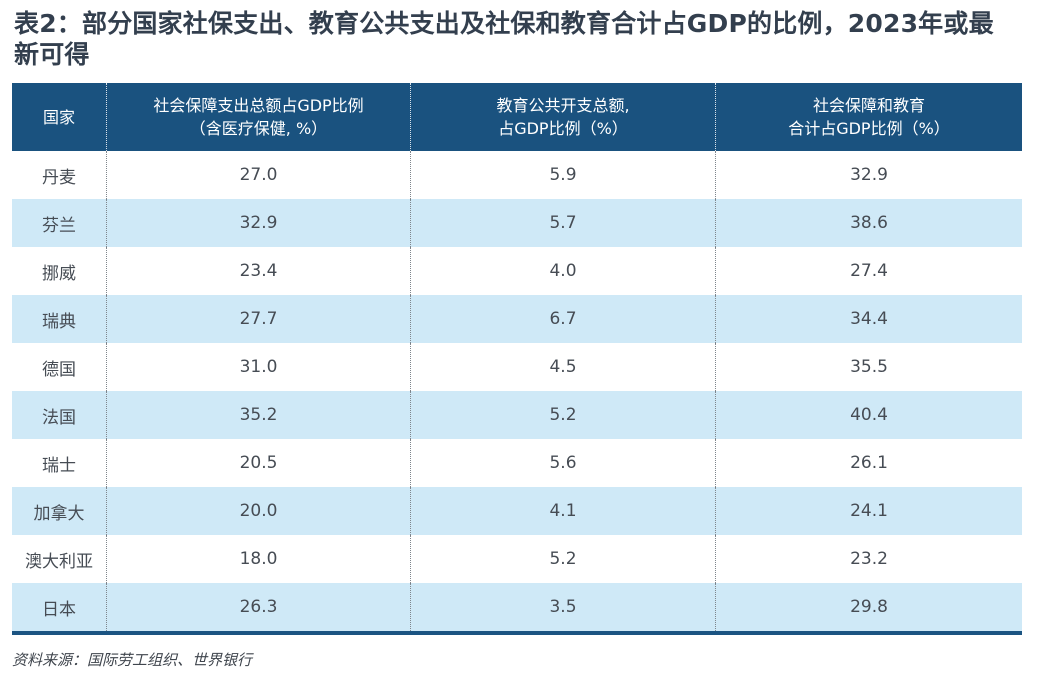 The width and height of the screenshot is (1040, 680). I want to click on table-row: 澳大利亚 18.0 5.2 23.2, so click(517, 559).